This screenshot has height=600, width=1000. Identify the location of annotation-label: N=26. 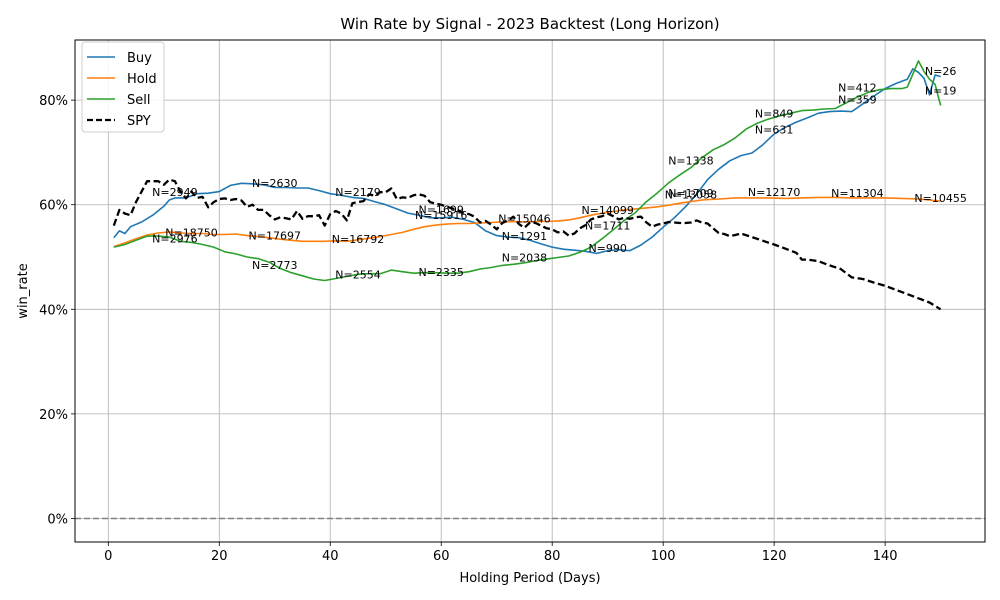
(940, 71).